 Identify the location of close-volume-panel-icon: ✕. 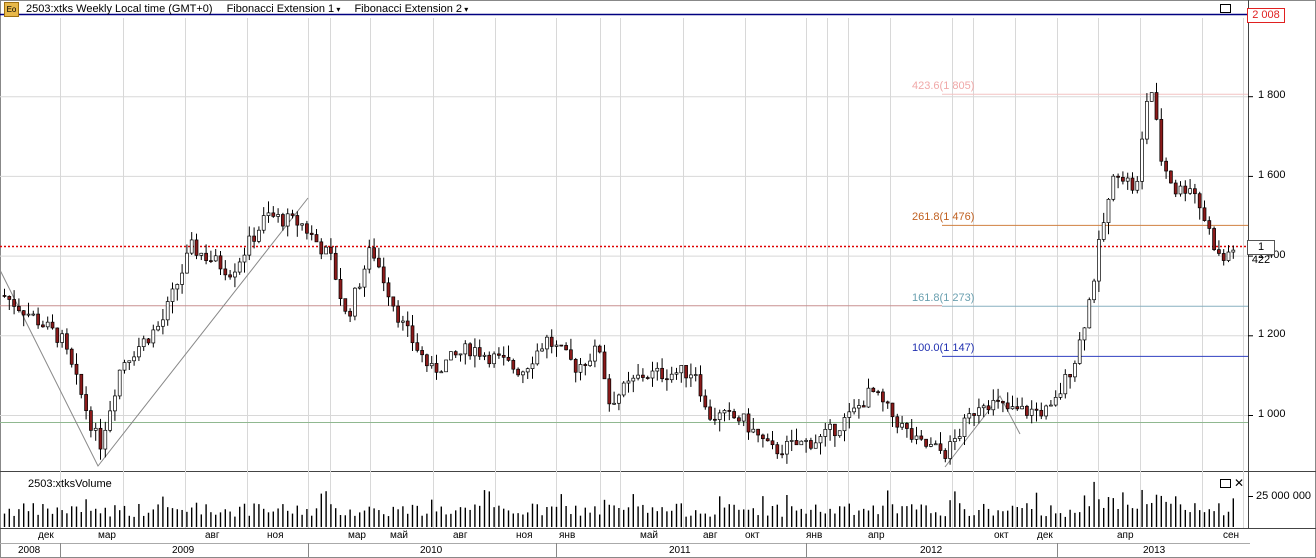
(1239, 483).